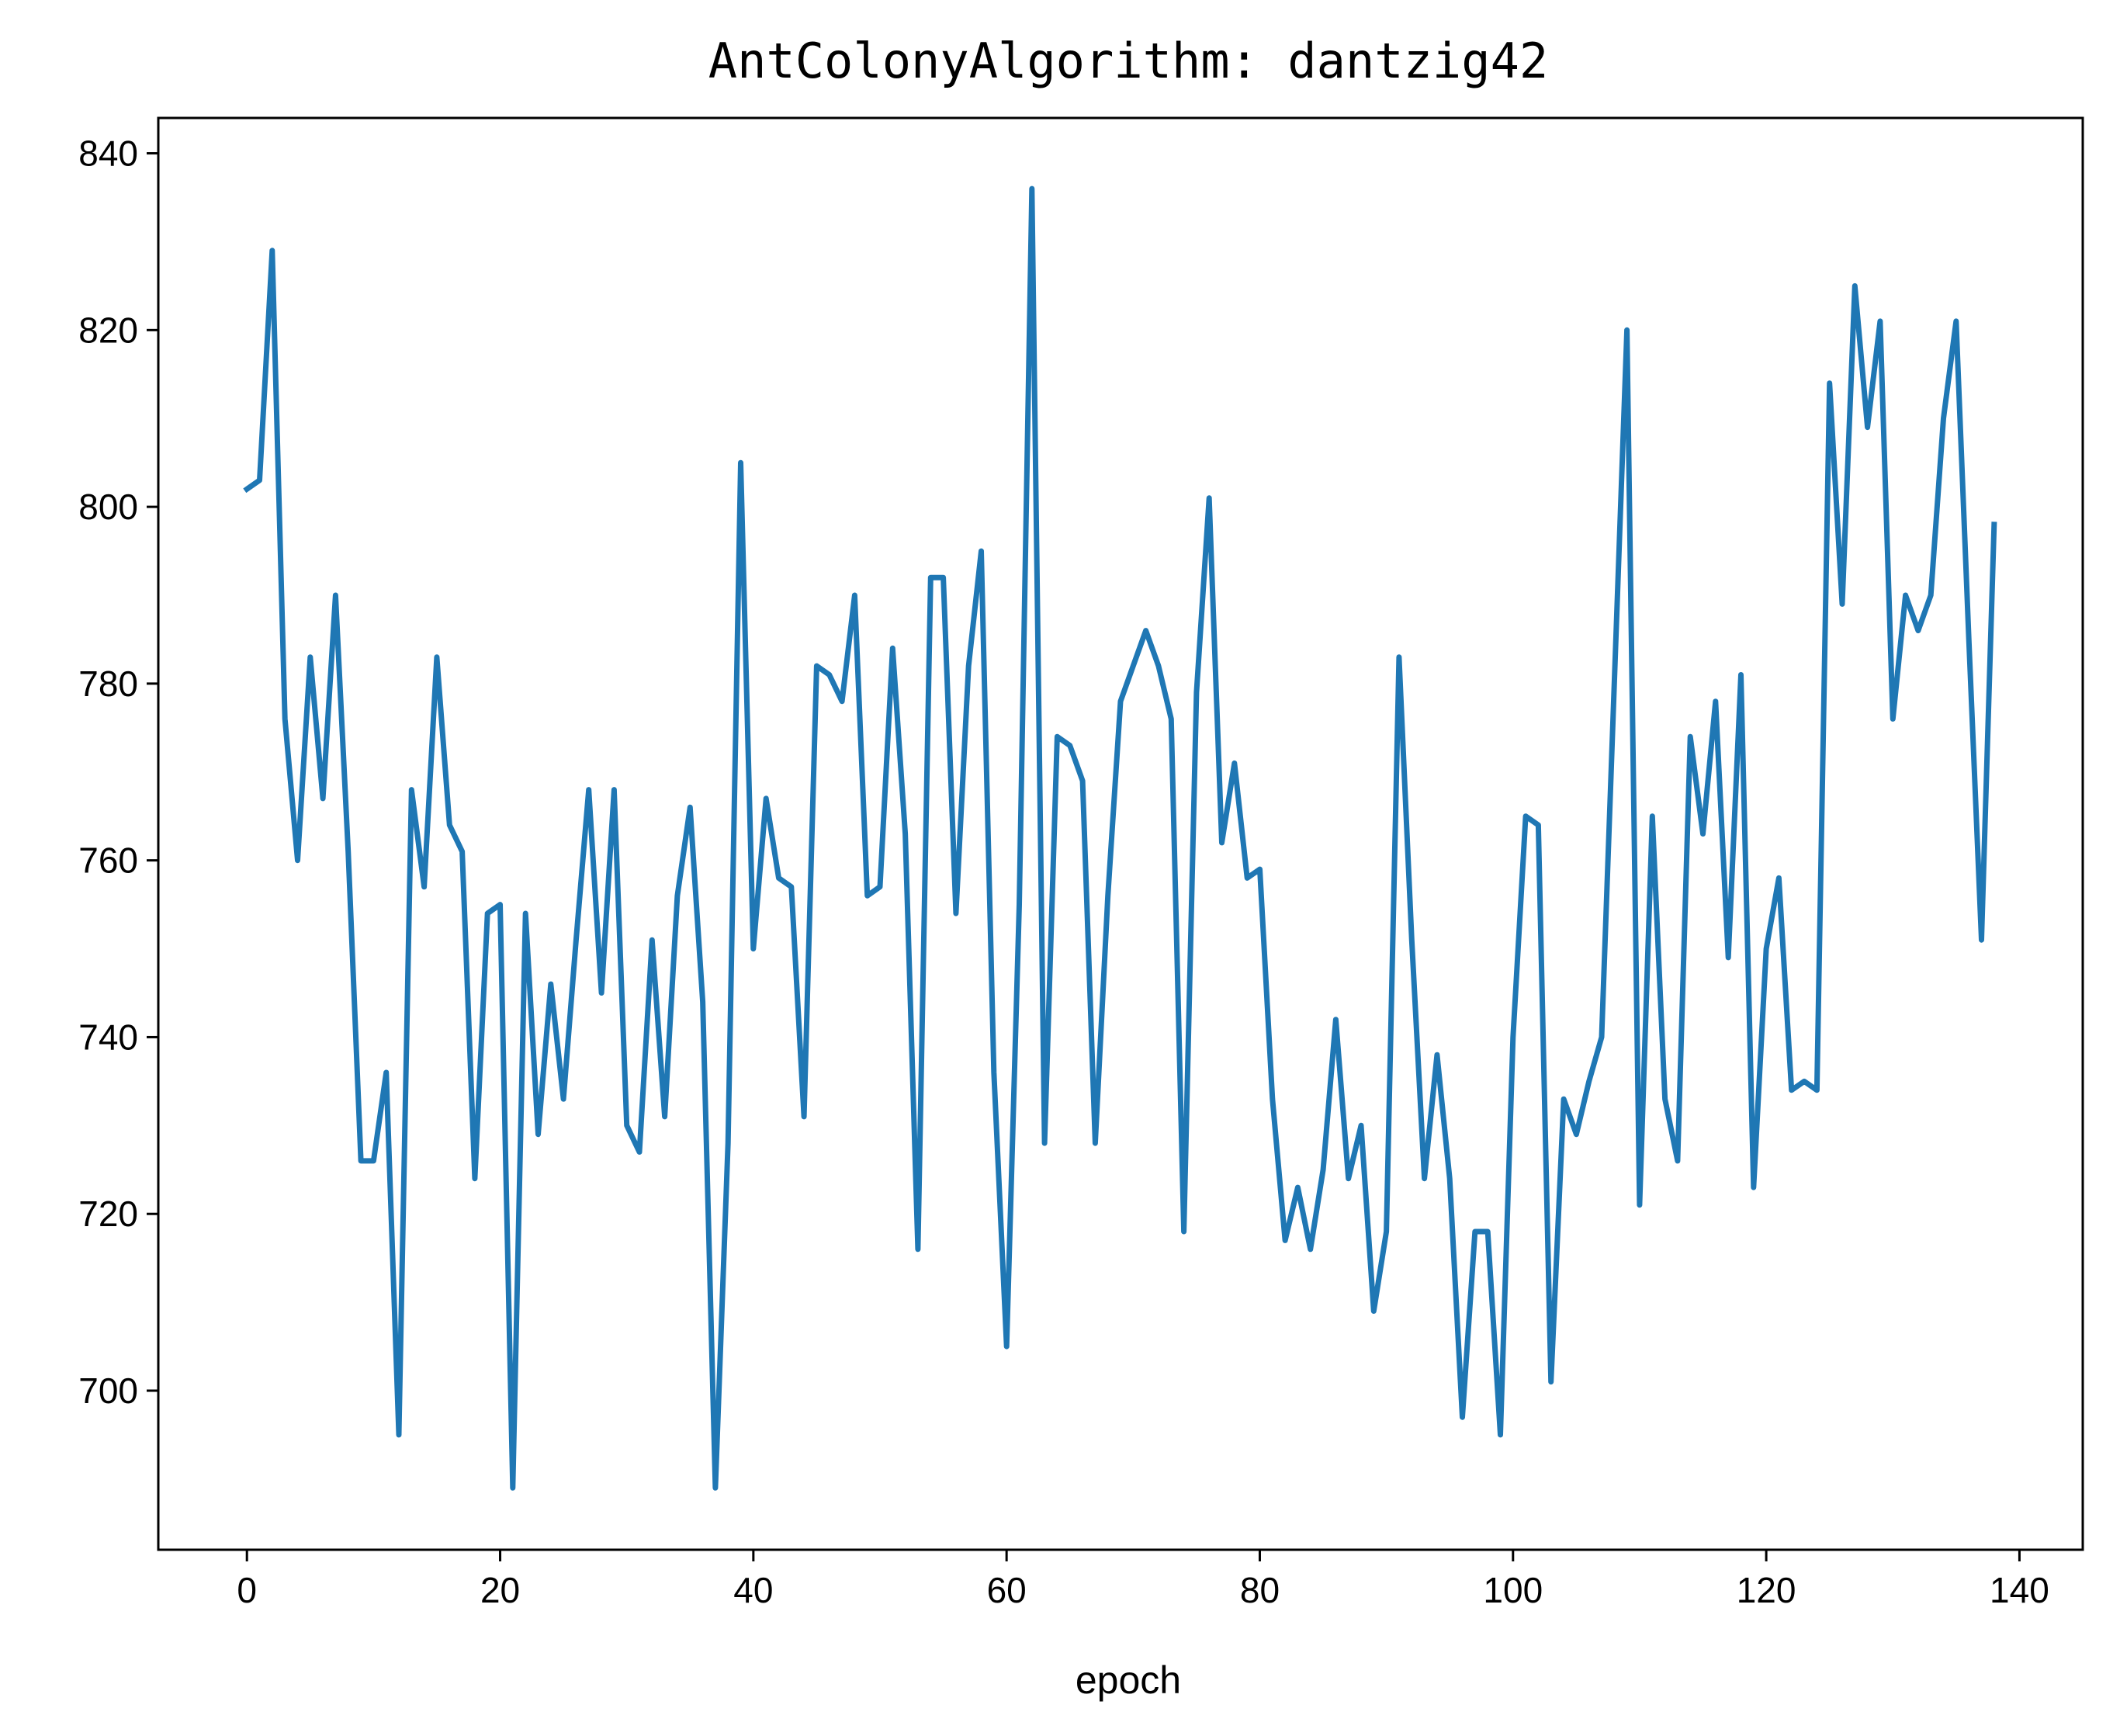 The height and width of the screenshot is (1736, 2120). Describe the element at coordinates (1260, 1590) in the screenshot. I see `x-tick-label: 80` at that location.